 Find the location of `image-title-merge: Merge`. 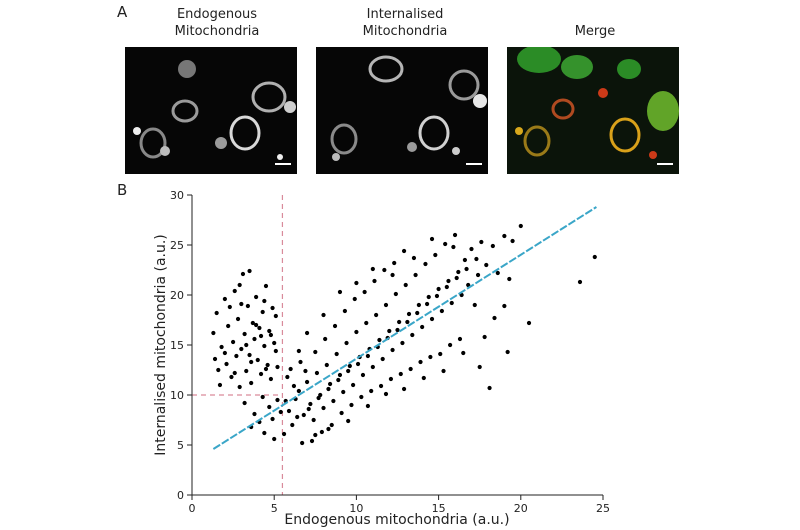

image-title-merge: Merge is located at coordinates (595, 31).